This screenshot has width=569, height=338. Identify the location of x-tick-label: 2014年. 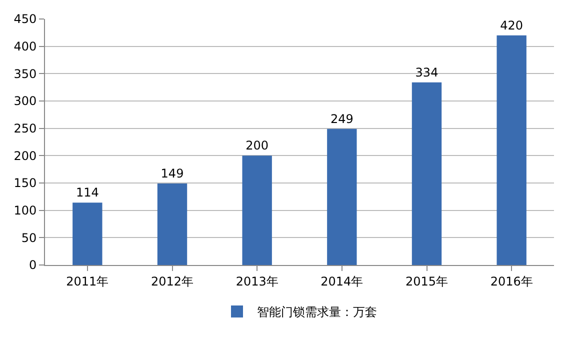
(342, 281).